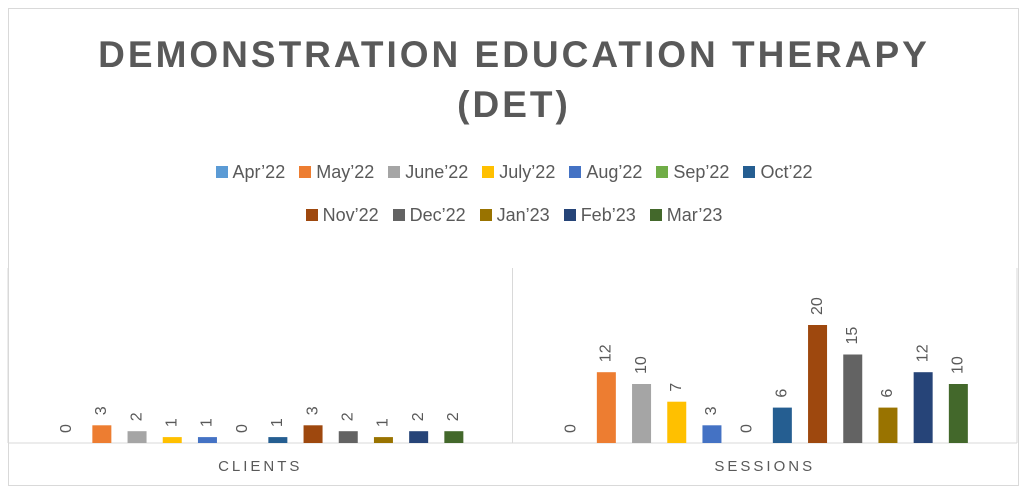 This screenshot has width=1028, height=495. Describe the element at coordinates (817, 306) in the screenshot. I see `data-label: 20` at that location.